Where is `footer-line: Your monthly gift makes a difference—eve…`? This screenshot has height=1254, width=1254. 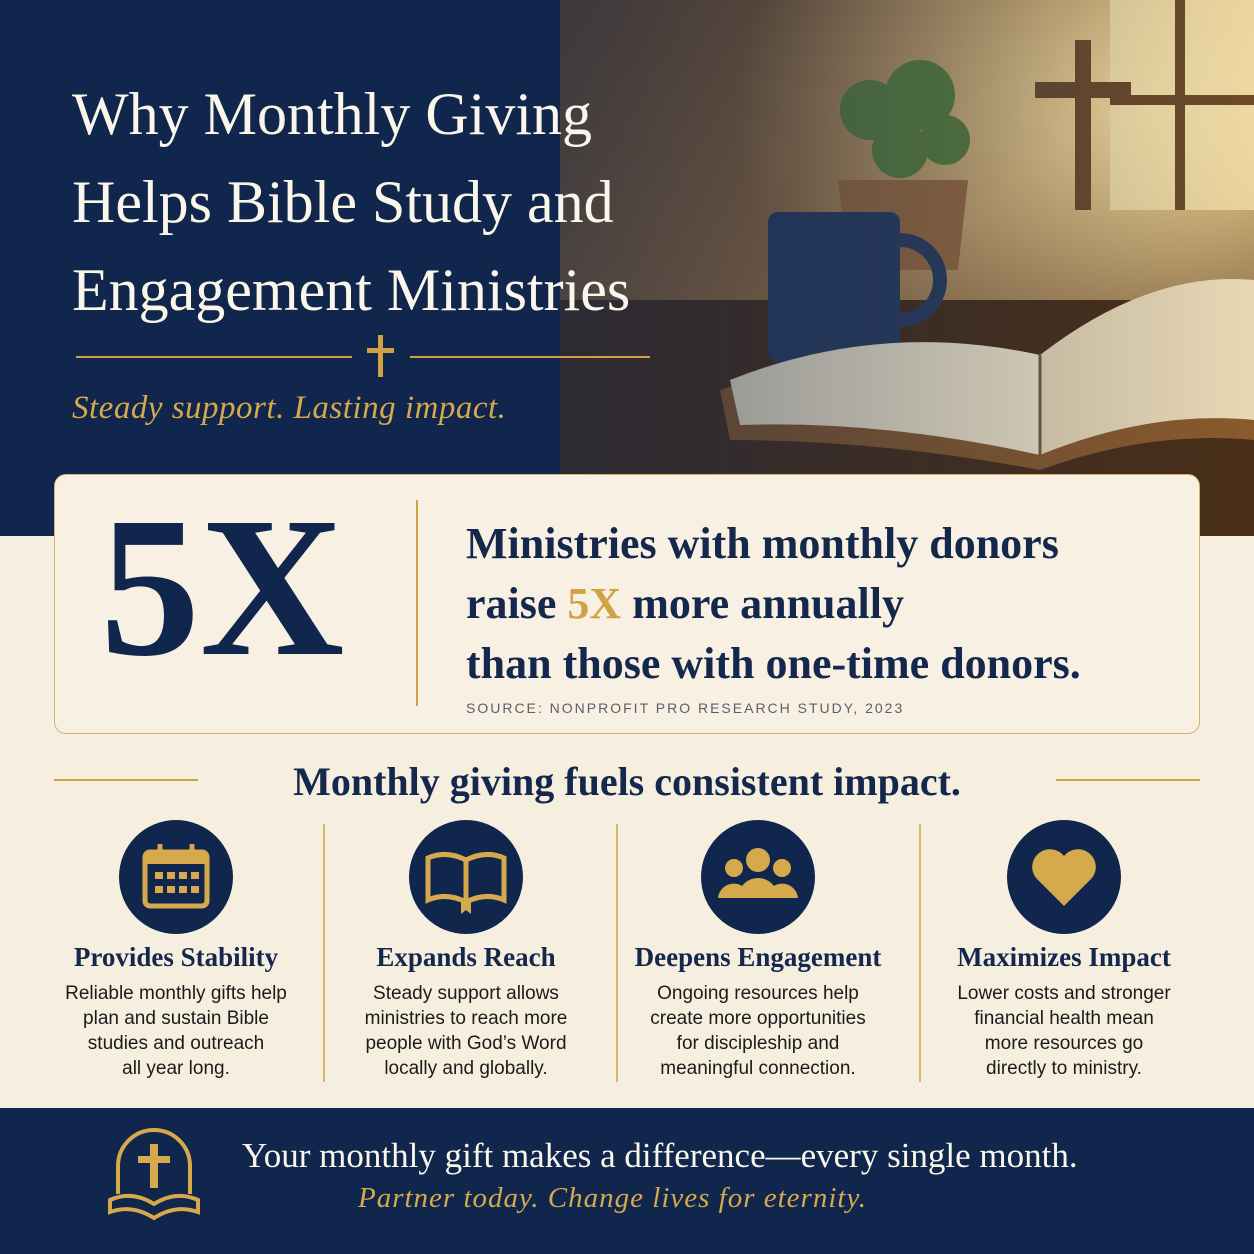 footer-line: Your monthly gift makes a difference—eve… is located at coordinates (660, 1155).